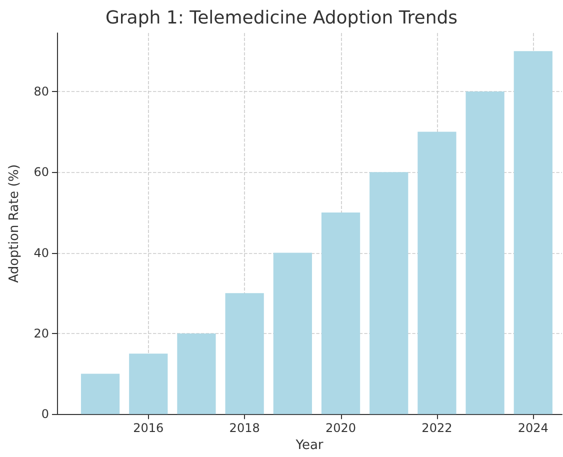  What do you see at coordinates (437, 428) in the screenshot?
I see `x-tick-label: 2022` at bounding box center [437, 428].